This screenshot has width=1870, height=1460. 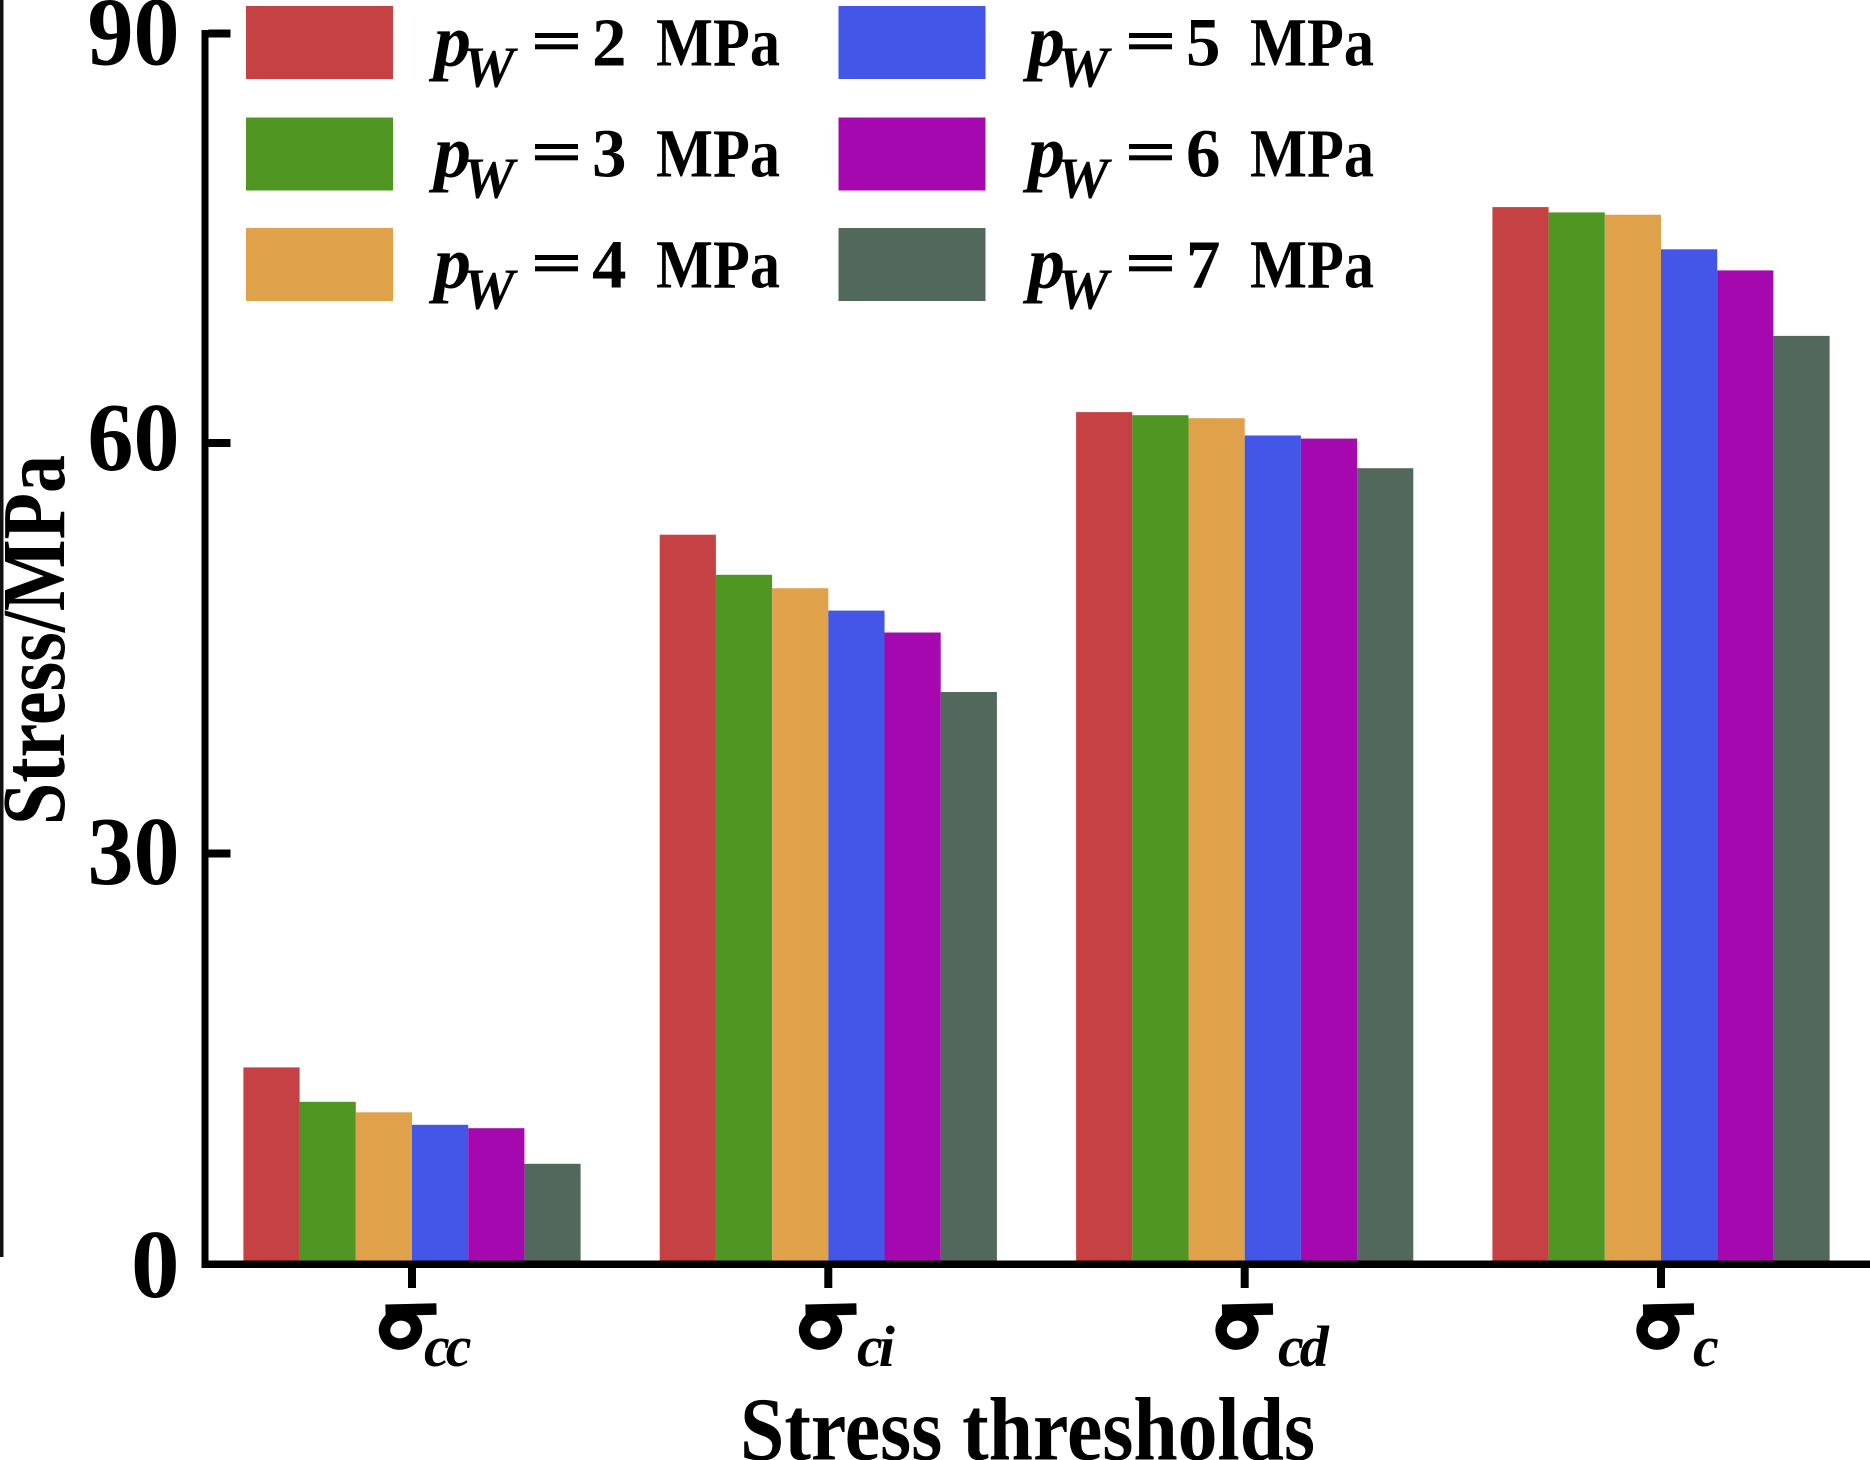 I want to click on svg-text: 2, so click(x=609, y=43).